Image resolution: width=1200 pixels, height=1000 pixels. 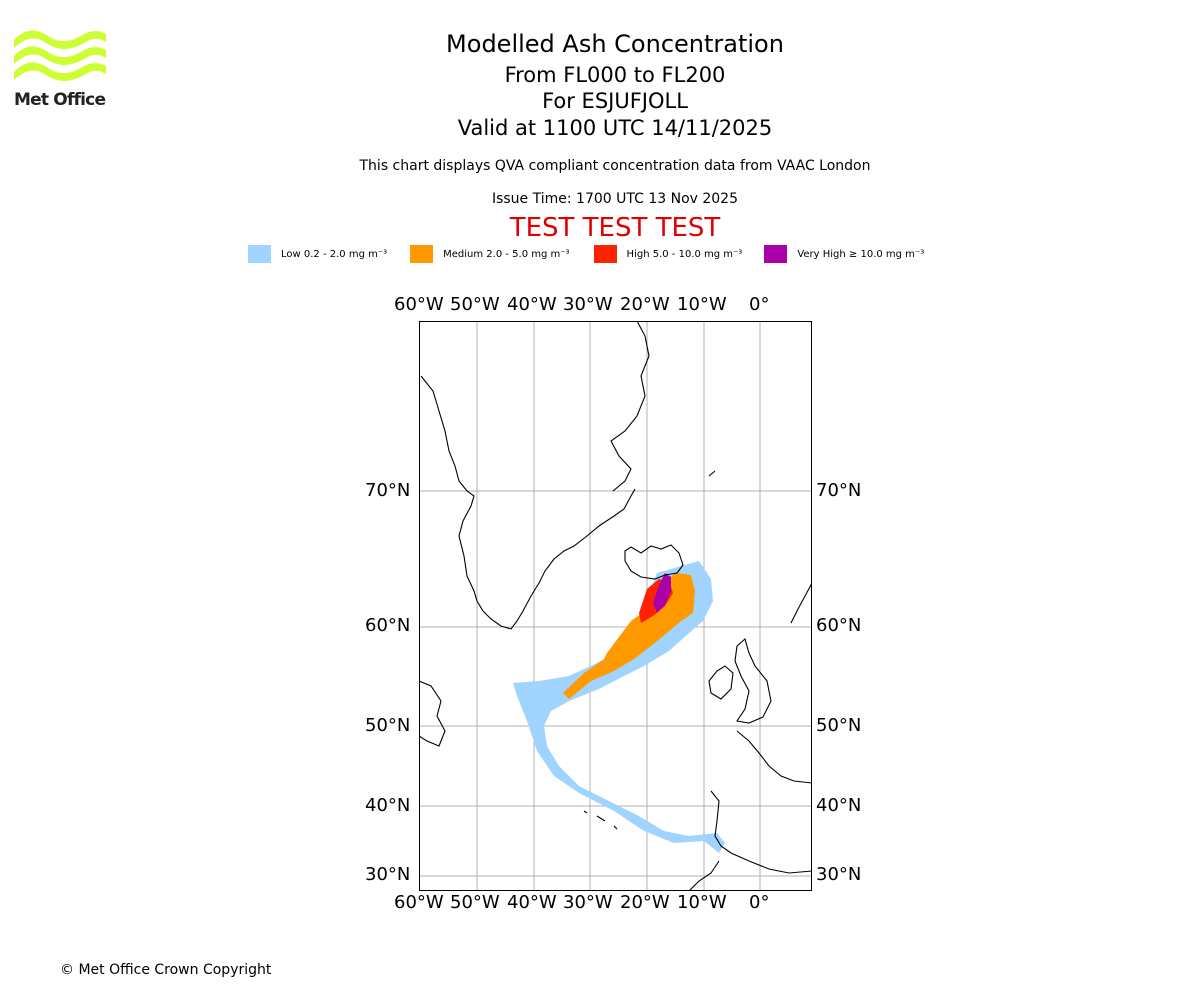 What do you see at coordinates (615, 228) in the screenshot?
I see `test-banner: TEST TEST TEST` at bounding box center [615, 228].